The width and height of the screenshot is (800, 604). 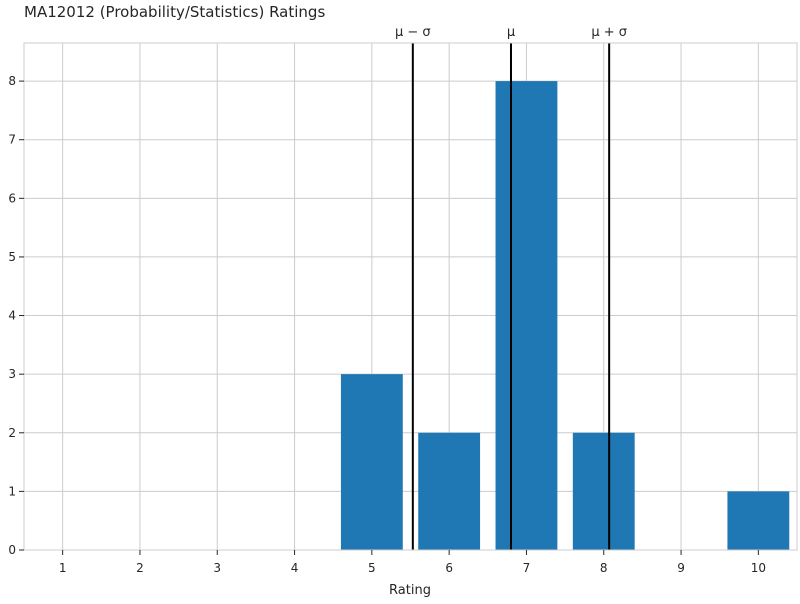 I want to click on x-tick-label: 1, so click(x=63, y=568).